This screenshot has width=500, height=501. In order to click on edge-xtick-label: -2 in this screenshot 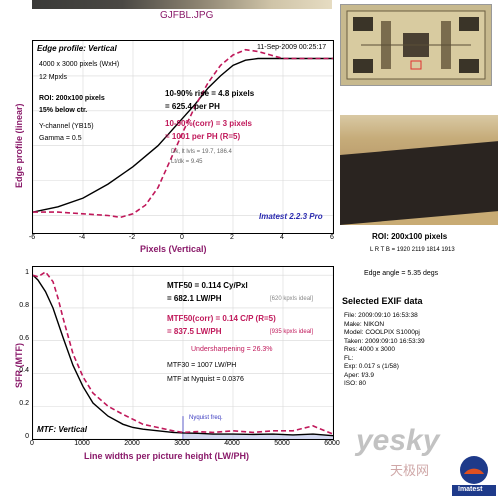, I will do `click(132, 237)`.